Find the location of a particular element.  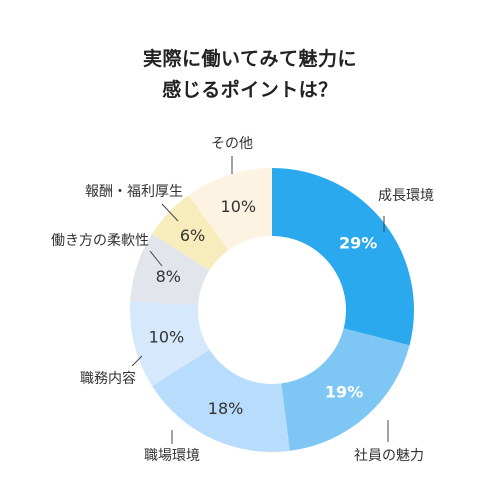

slice-category-label: 報酬・福利厚生 is located at coordinates (134, 192).